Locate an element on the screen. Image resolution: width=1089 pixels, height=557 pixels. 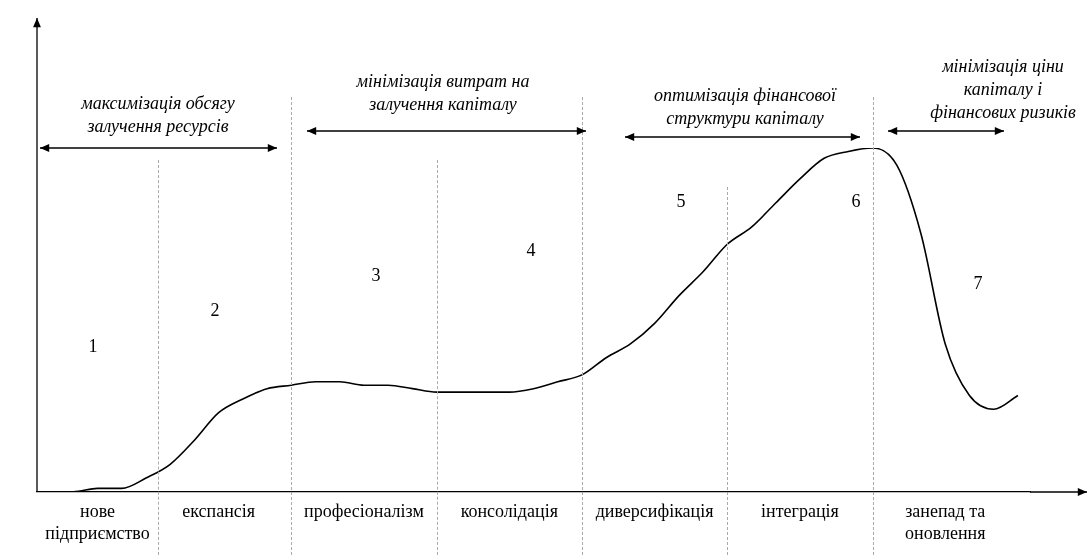
text: мінімізація ціни капіталу і фінансових ризиків is located at coordinates (1003, 89).